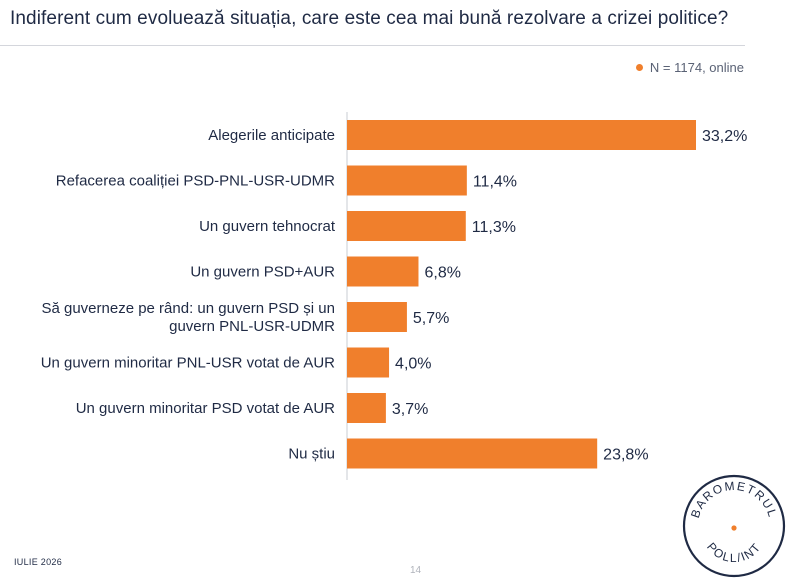 Image resolution: width=800 pixels, height=580 pixels. What do you see at coordinates (267, 226) in the screenshot?
I see `category-label: Un guvern tehnocrat` at bounding box center [267, 226].